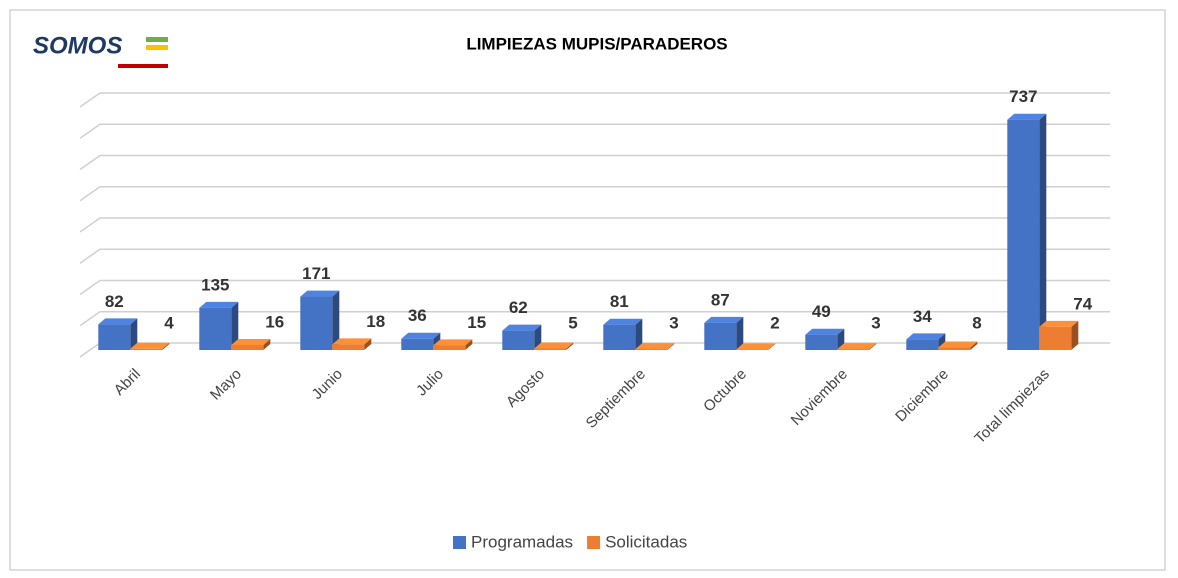 The image size is (1178, 578). What do you see at coordinates (476, 322) in the screenshot?
I see `data-label: 15` at bounding box center [476, 322].